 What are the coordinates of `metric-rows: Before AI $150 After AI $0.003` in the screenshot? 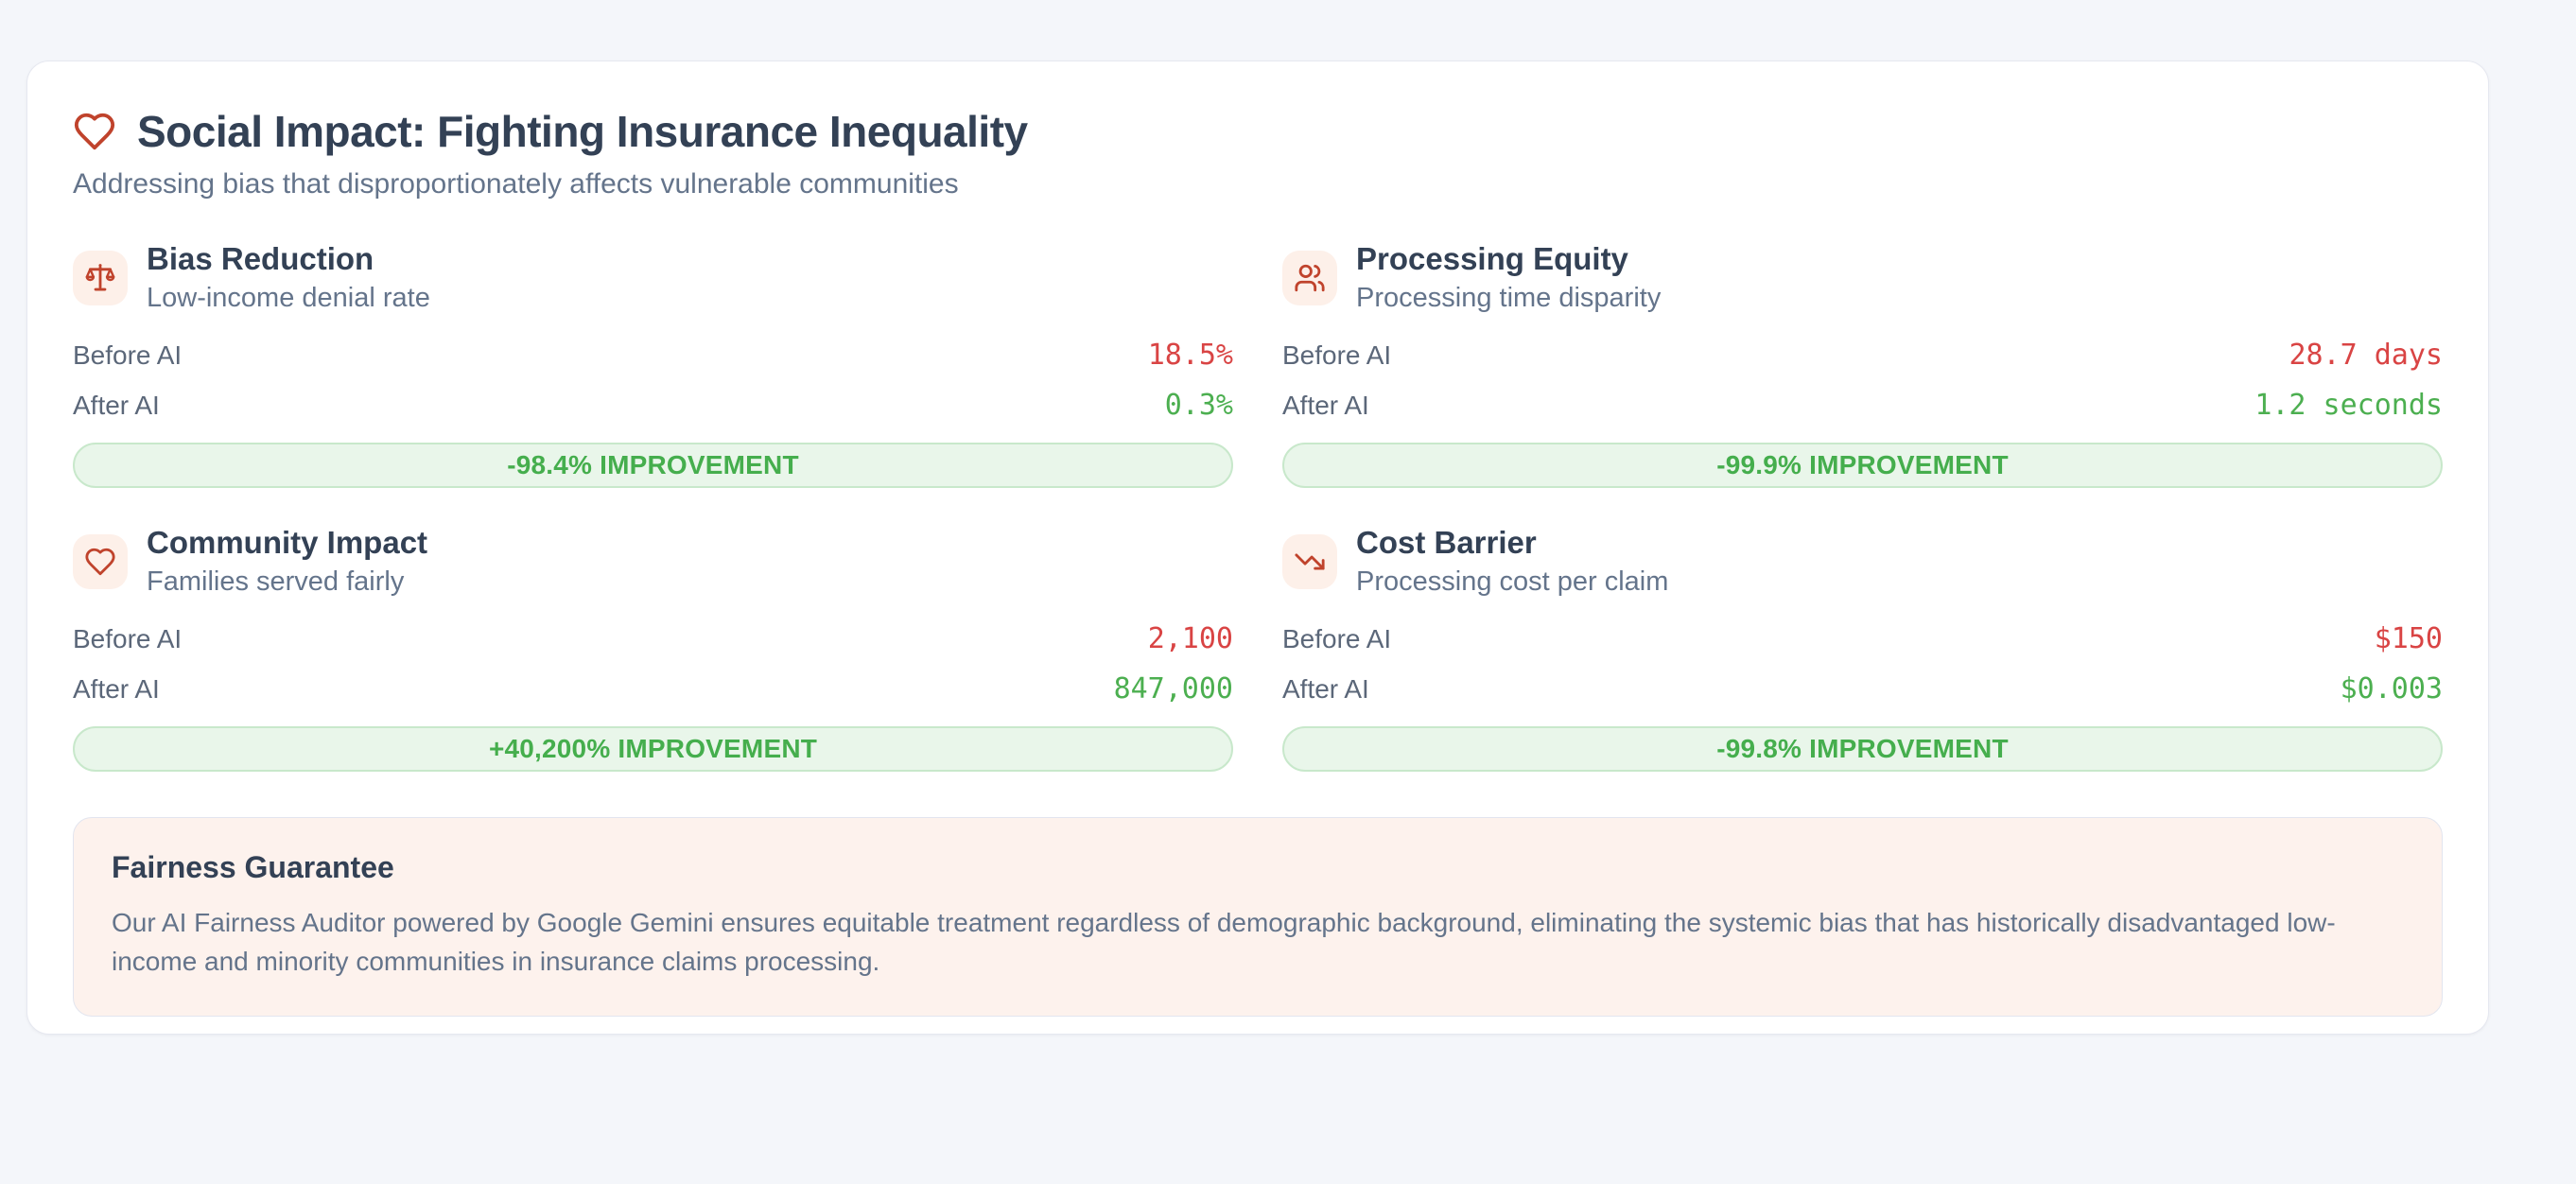 It's located at (1862, 663).